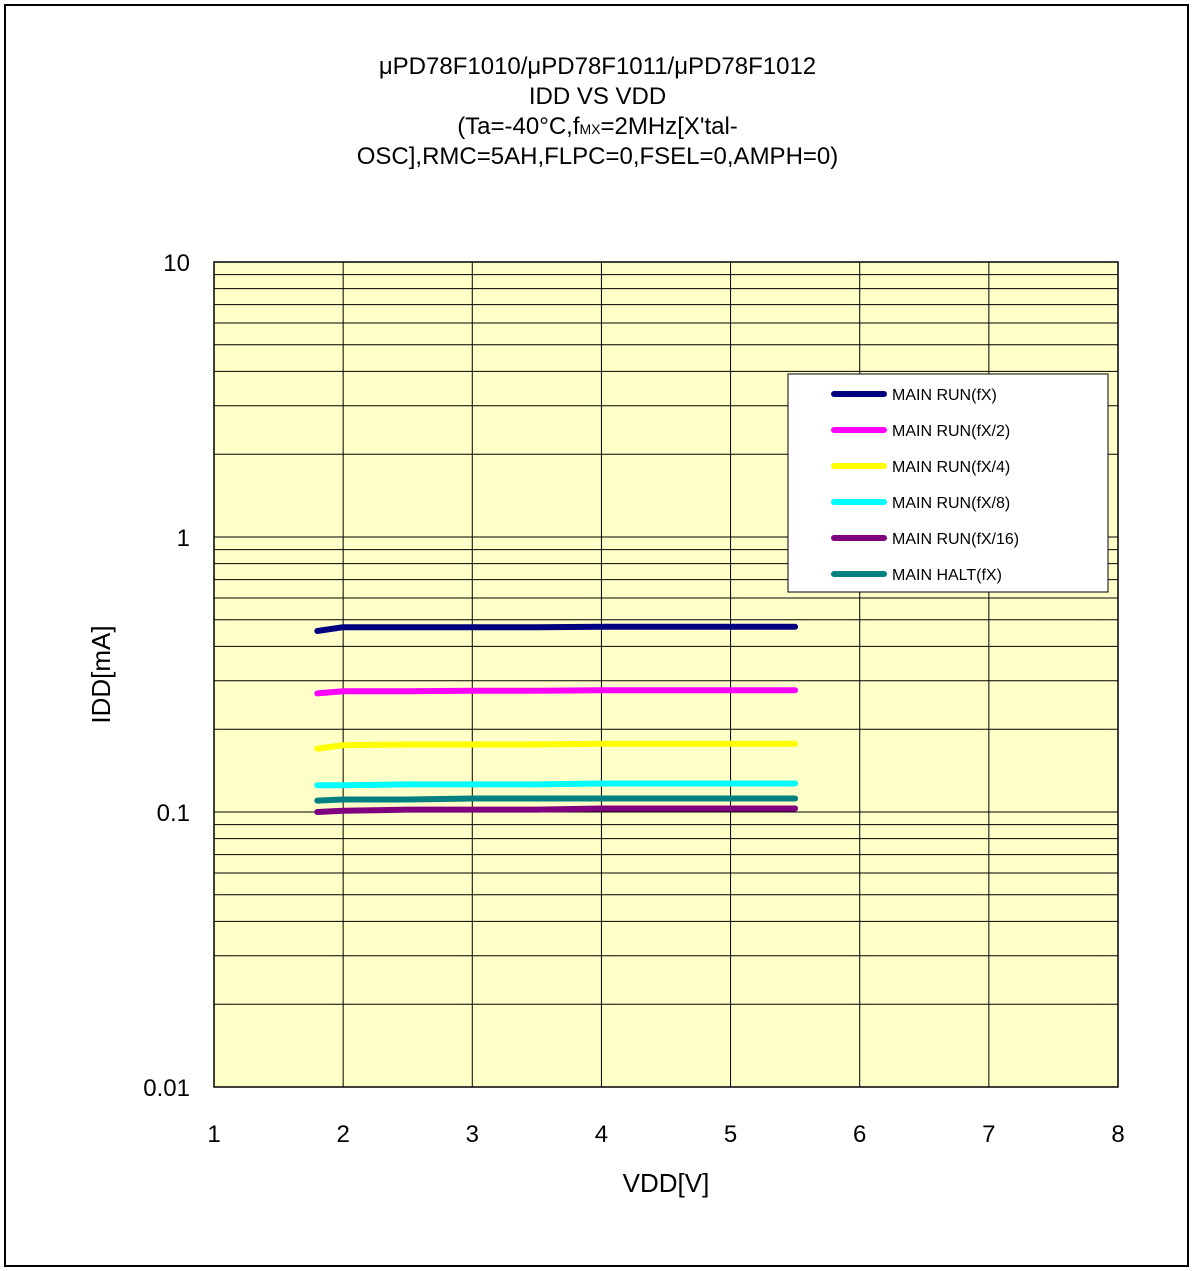  I want to click on legend-label: MAIN RUN(fX), so click(944, 395).